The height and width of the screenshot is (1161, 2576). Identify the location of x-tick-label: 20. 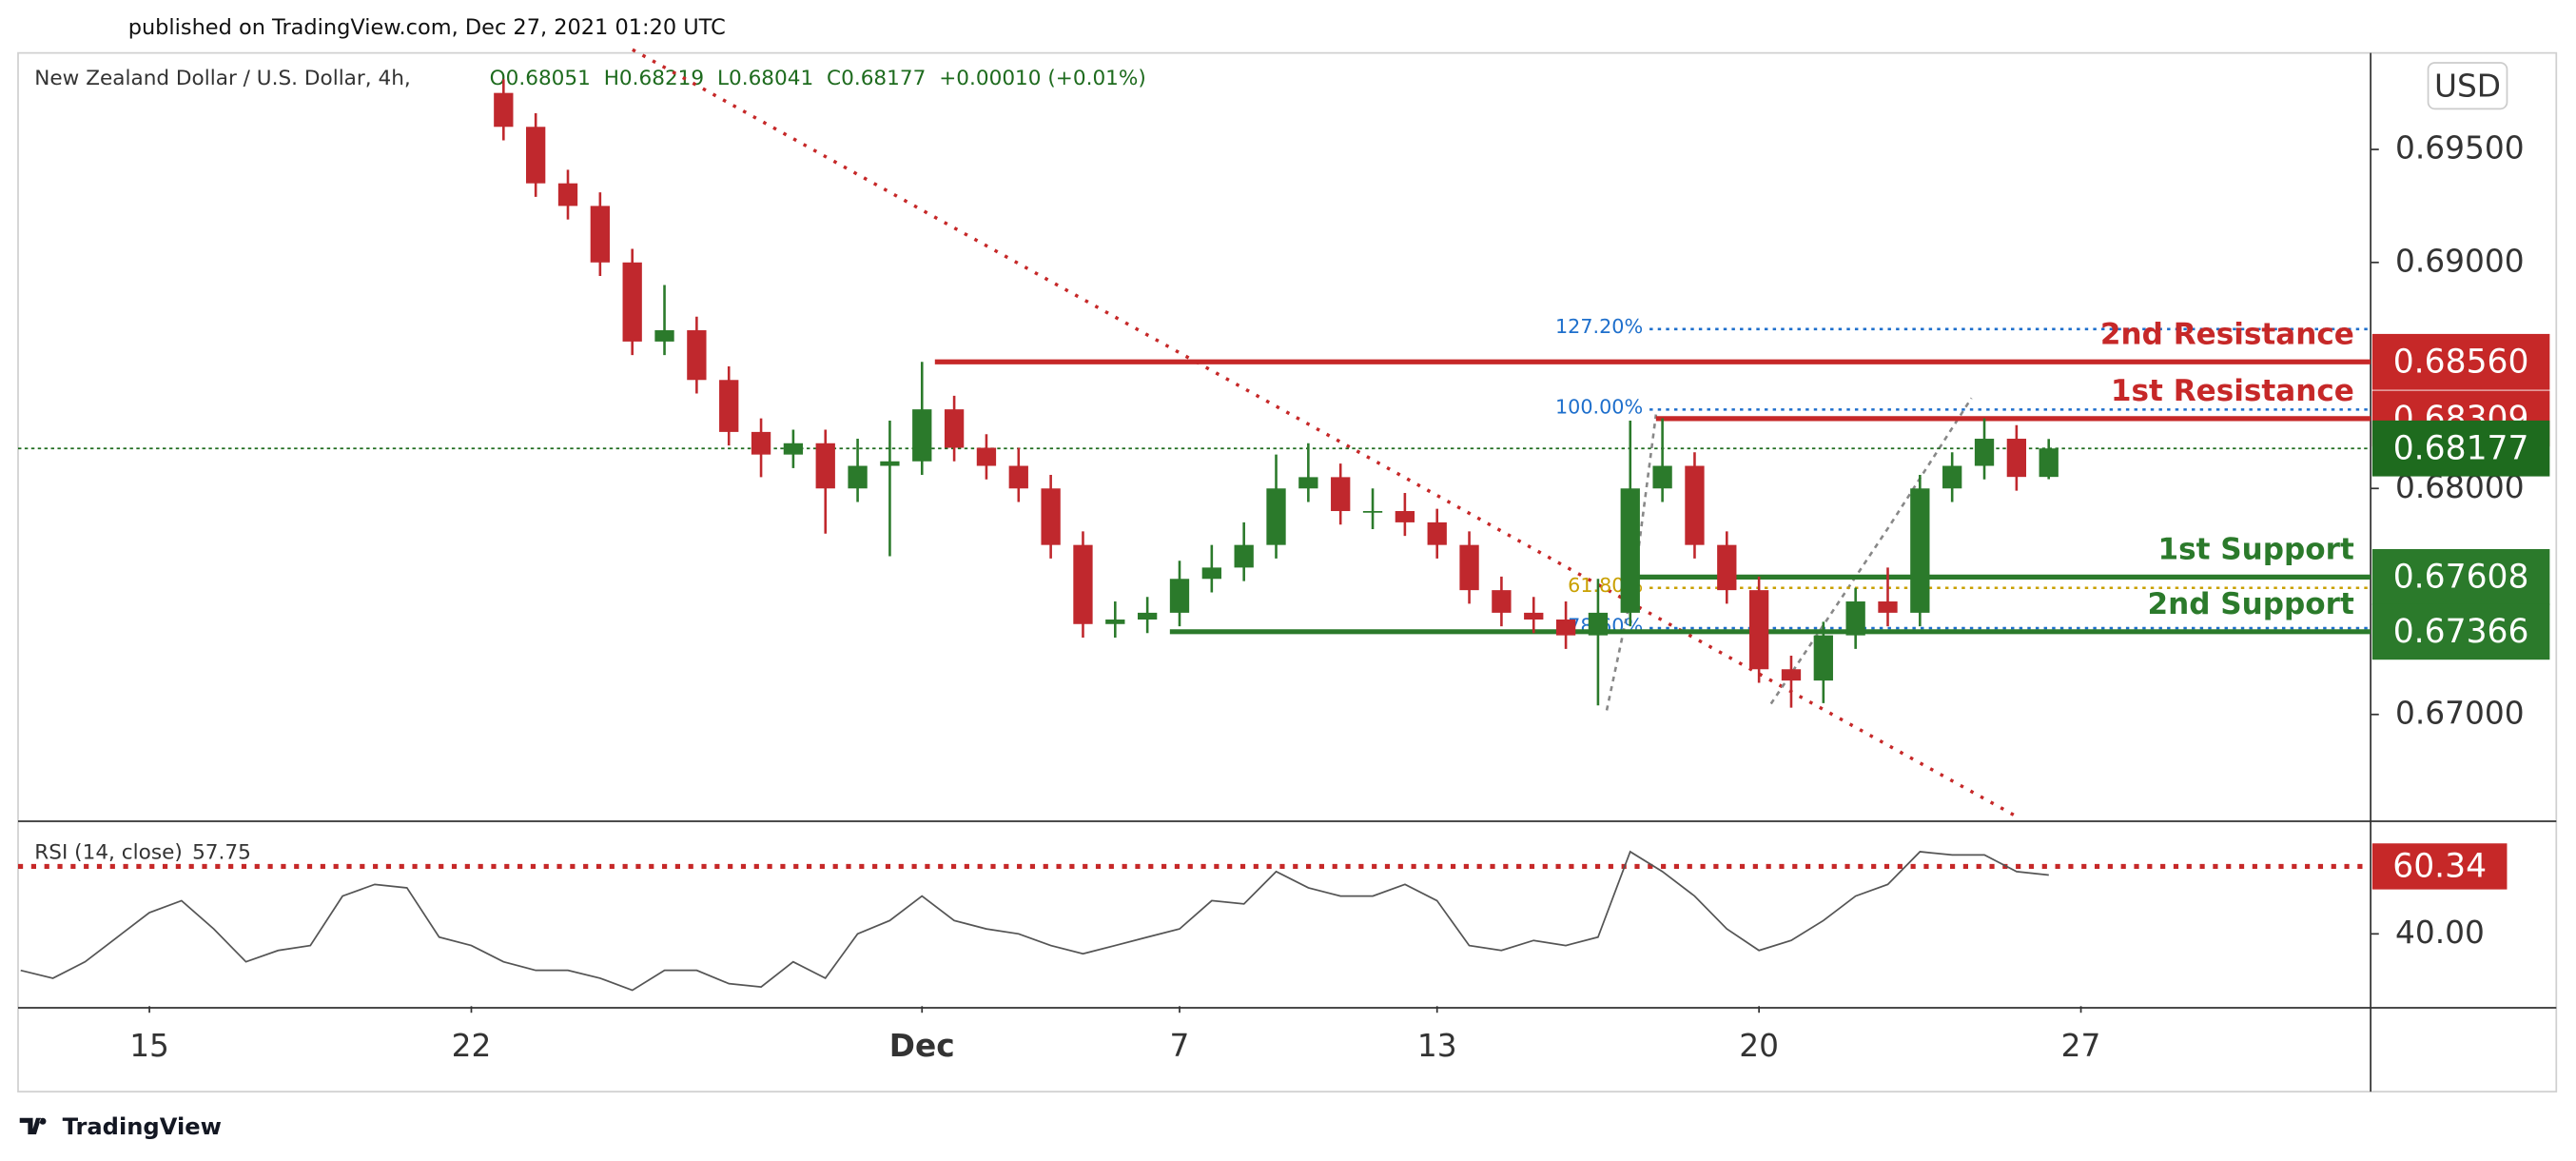
(1759, 1046).